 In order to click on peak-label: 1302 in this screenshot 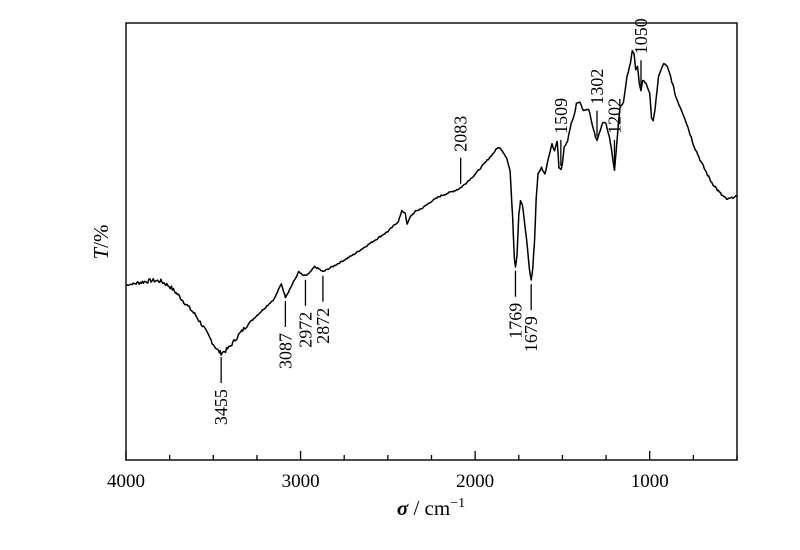, I will do `click(597, 87)`.